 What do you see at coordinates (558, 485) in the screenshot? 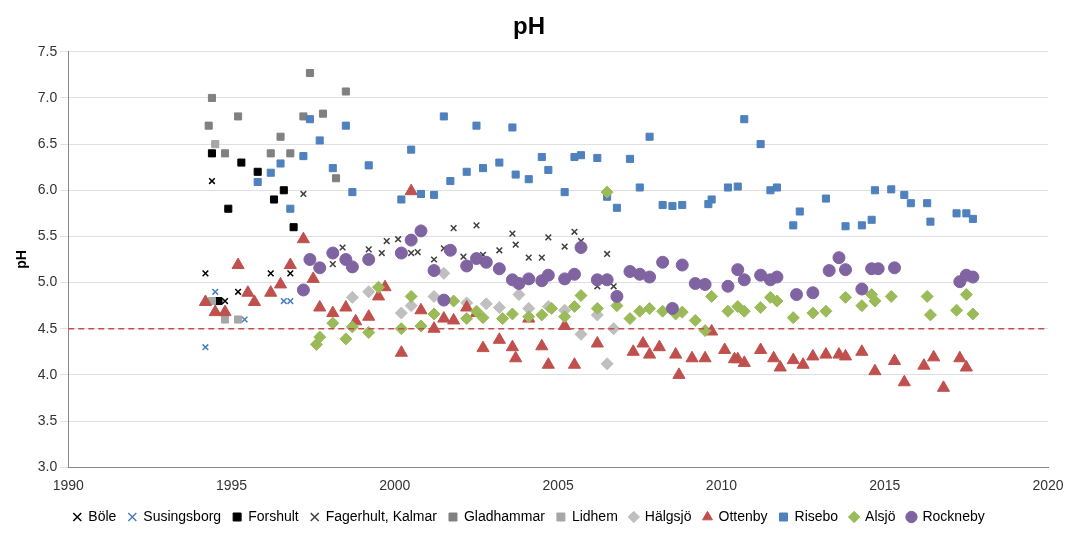
I see `x-tick-label: 2005` at bounding box center [558, 485].